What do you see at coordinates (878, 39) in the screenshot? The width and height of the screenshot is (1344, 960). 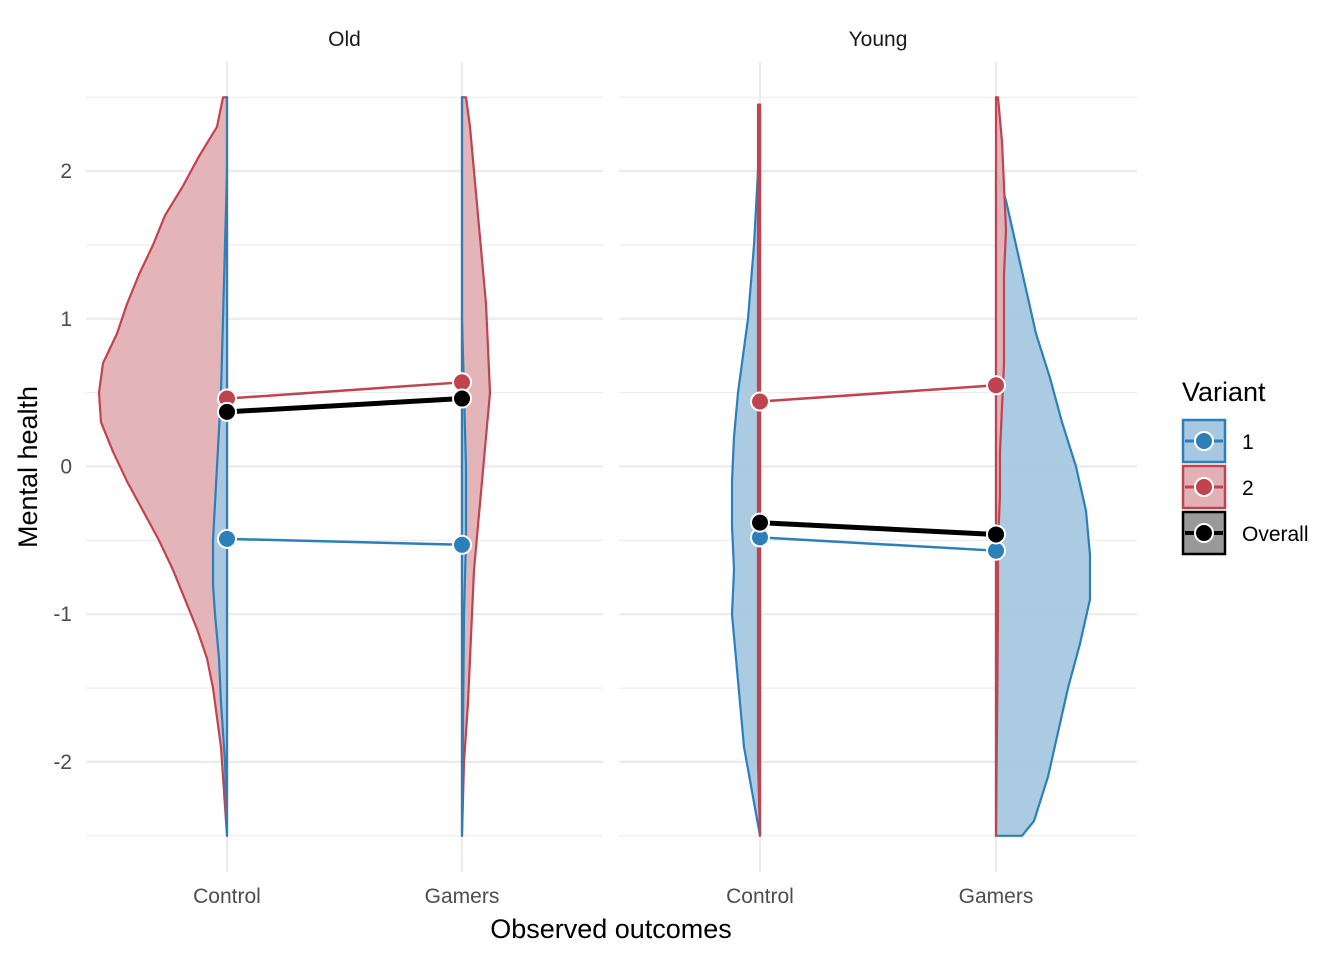 I see `facet-label-young: Young` at bounding box center [878, 39].